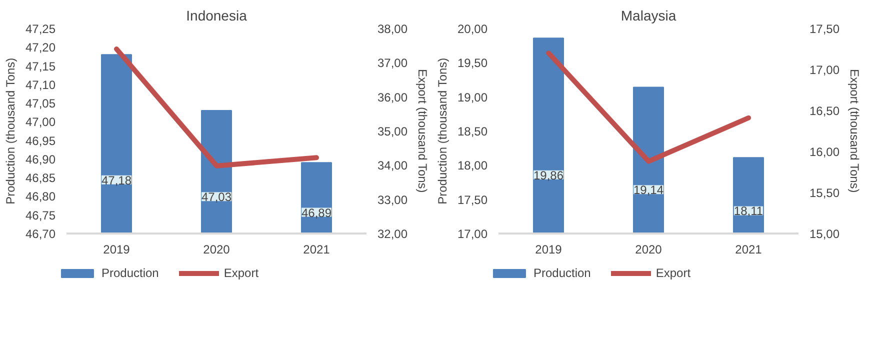 This screenshot has width=886, height=340. I want to click on data-label: 46,89, so click(316, 213).